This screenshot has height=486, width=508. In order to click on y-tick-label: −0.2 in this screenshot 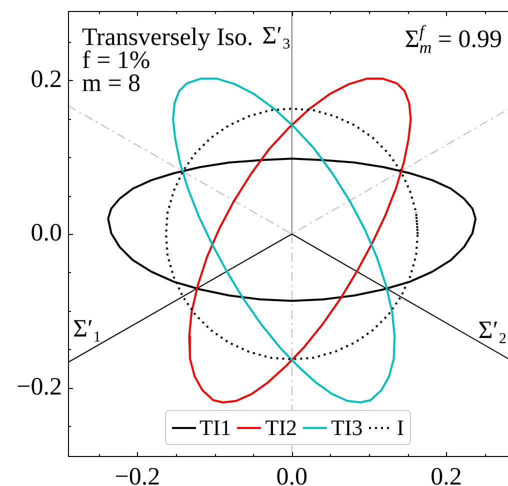, I will do `click(39, 386)`.